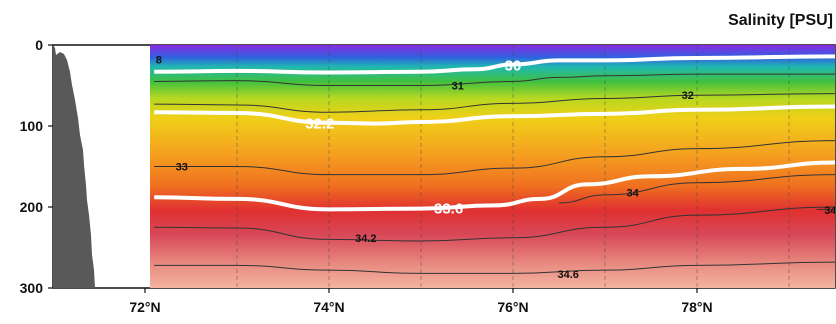 This screenshot has width=836, height=324. What do you see at coordinates (32, 207) in the screenshot?
I see `y-tick-label: 200` at bounding box center [32, 207].